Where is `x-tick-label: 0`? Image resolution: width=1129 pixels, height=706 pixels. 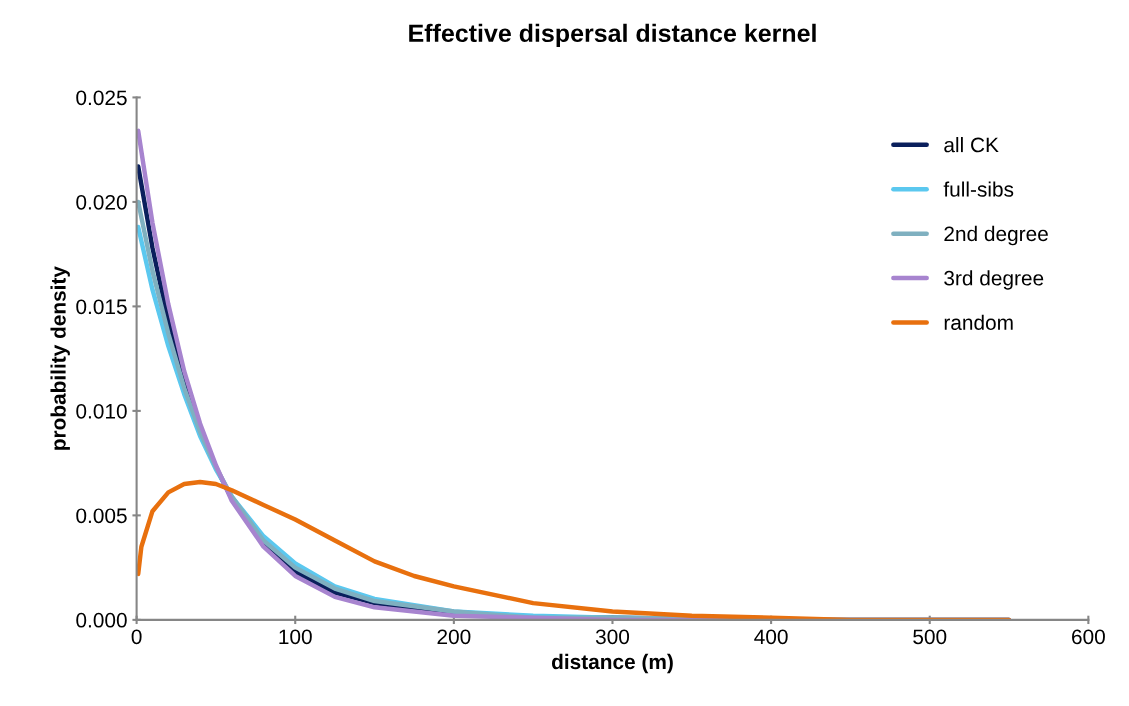
x-tick-label: 0 is located at coordinates (136, 637).